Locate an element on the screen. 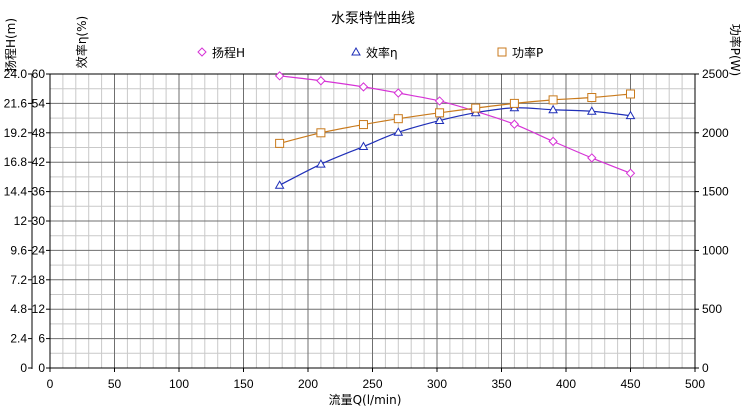 The image size is (746, 419). power-axis-title: 功率P(W) is located at coordinates (735, 50).